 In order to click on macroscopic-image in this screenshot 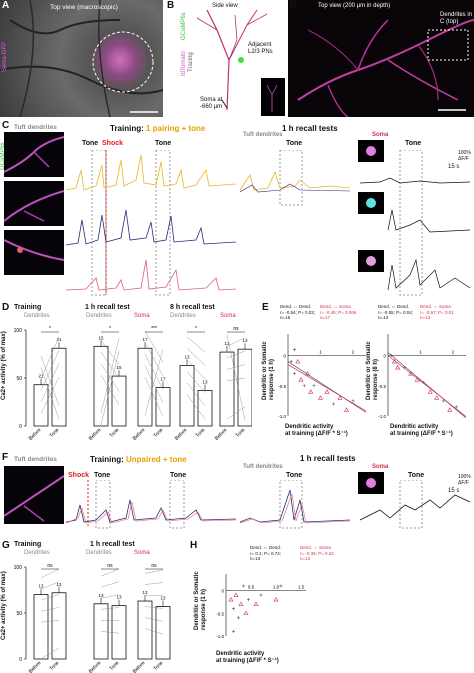, I will do `click(81, 58)`.